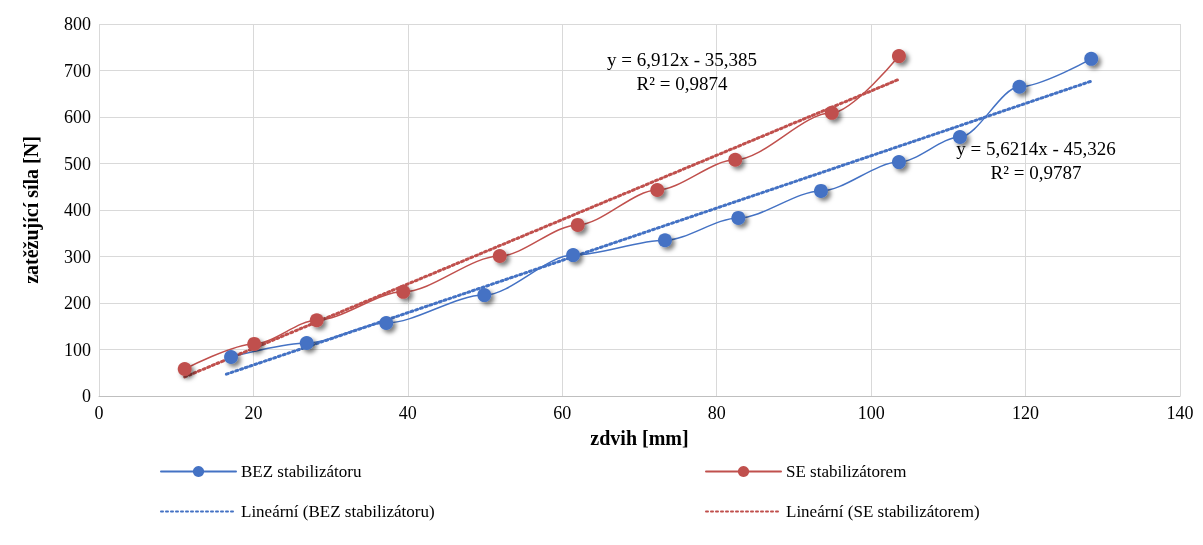  Describe the element at coordinates (846, 471) in the screenshot. I see `legend-label: SE stabilizátorem` at that location.